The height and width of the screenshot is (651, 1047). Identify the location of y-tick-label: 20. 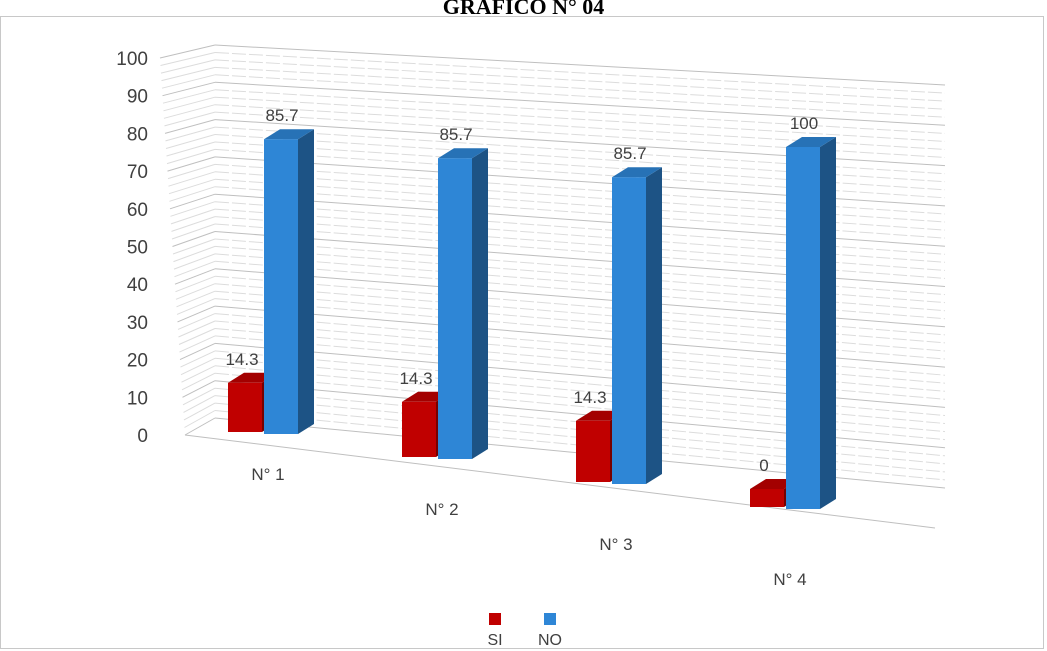
(137, 361).